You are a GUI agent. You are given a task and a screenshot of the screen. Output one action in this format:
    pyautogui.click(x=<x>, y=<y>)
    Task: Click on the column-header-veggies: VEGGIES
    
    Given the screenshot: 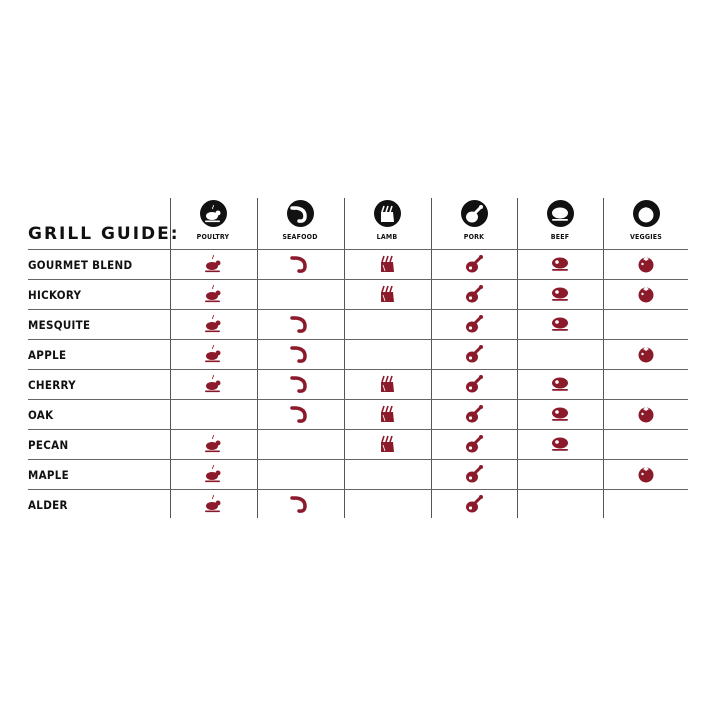 What is the action you would take?
    pyautogui.click(x=646, y=220)
    